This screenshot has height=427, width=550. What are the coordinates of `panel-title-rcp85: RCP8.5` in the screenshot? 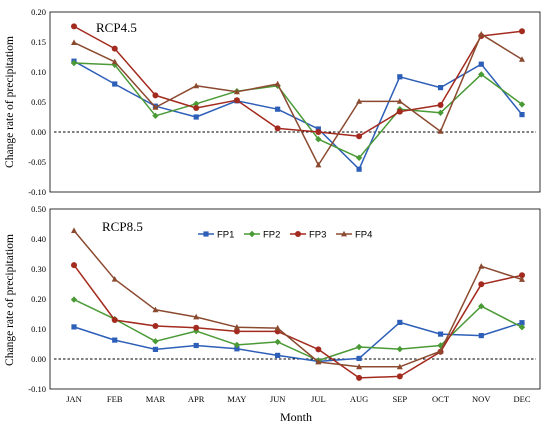 It's located at (122, 226).